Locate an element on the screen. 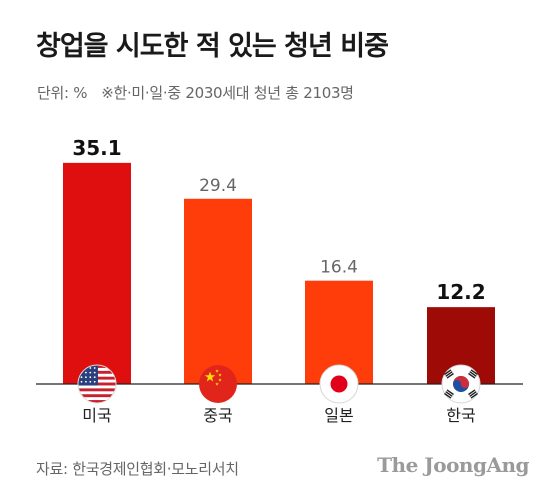 Image resolution: width=559 pixels, height=502 pixels. value-label-4: 12.2 is located at coordinates (460, 292).